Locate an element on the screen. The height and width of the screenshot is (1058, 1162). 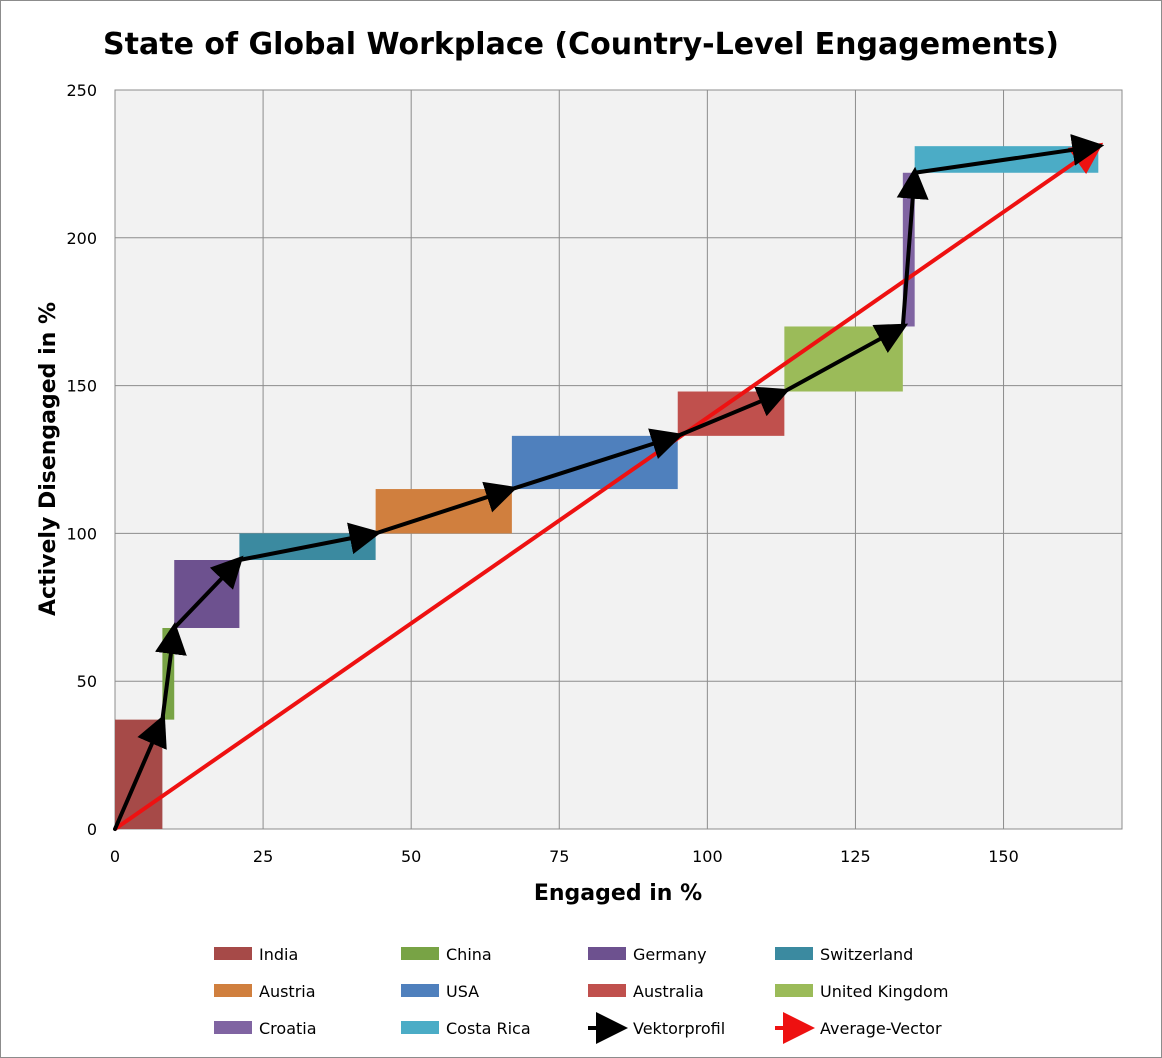
vektorprofil-segment-germany is located at coordinates (208, 592).